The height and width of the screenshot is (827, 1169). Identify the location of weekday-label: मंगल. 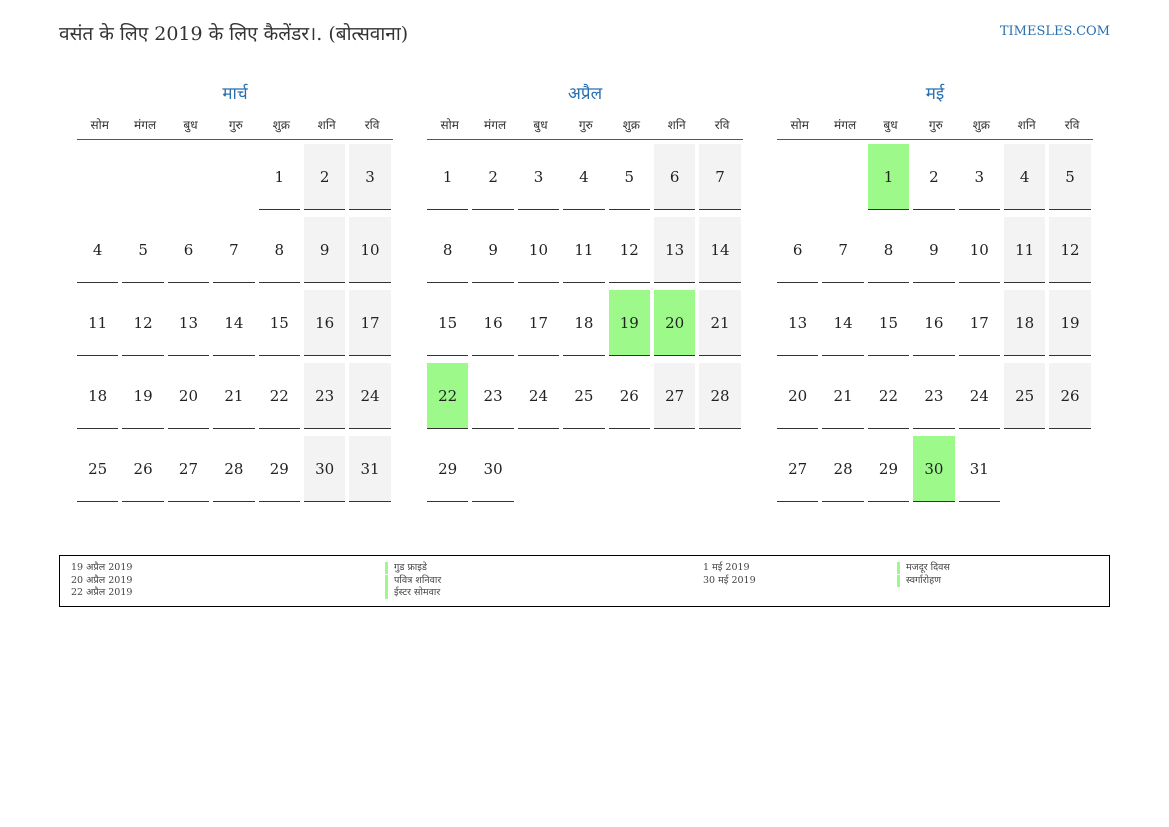
(495, 125).